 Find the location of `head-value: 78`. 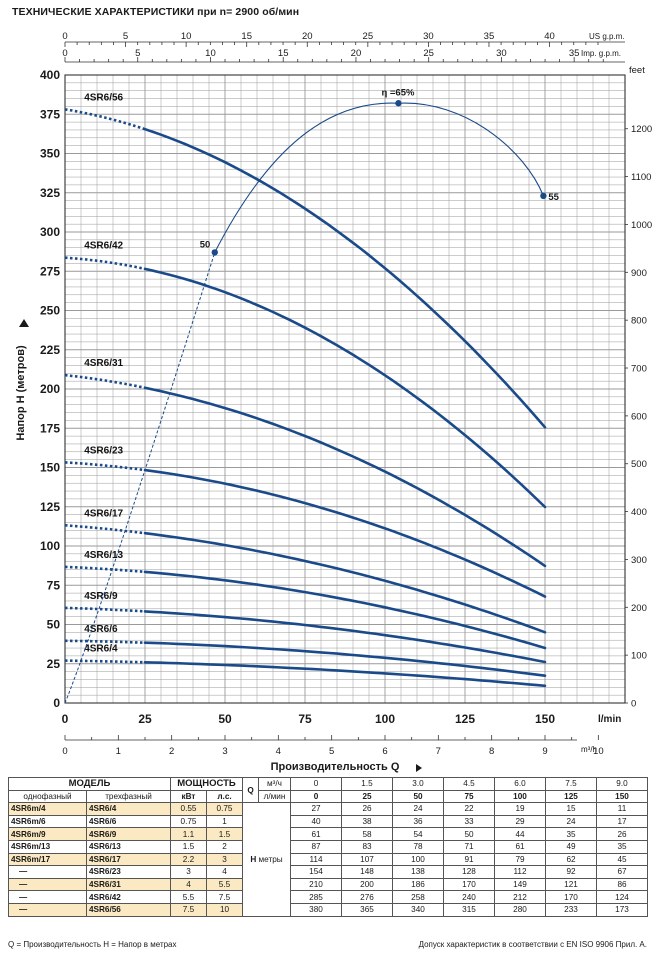

head-value: 78 is located at coordinates (418, 846).